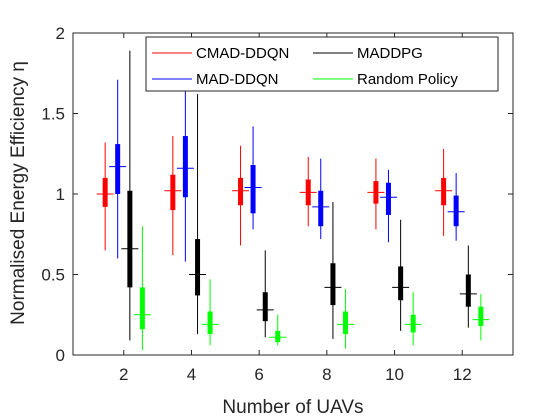  I want to click on y-tick-label: 1, so click(60, 194).